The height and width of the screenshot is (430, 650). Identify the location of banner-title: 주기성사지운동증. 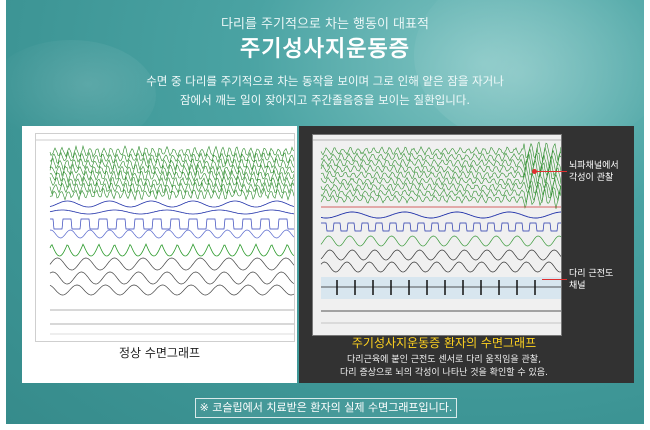
(325, 49).